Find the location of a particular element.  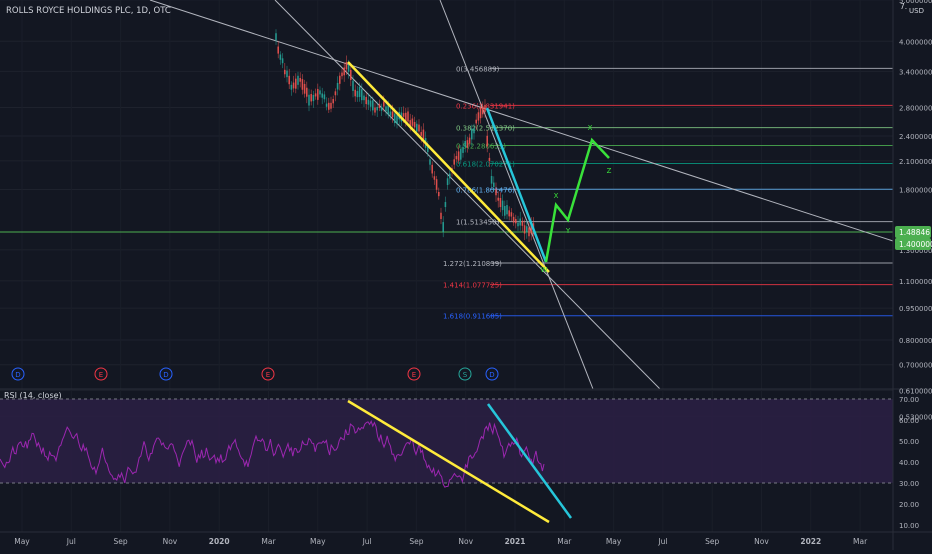

fib-level-label: 0.5(2.280633) is located at coordinates (481, 147).